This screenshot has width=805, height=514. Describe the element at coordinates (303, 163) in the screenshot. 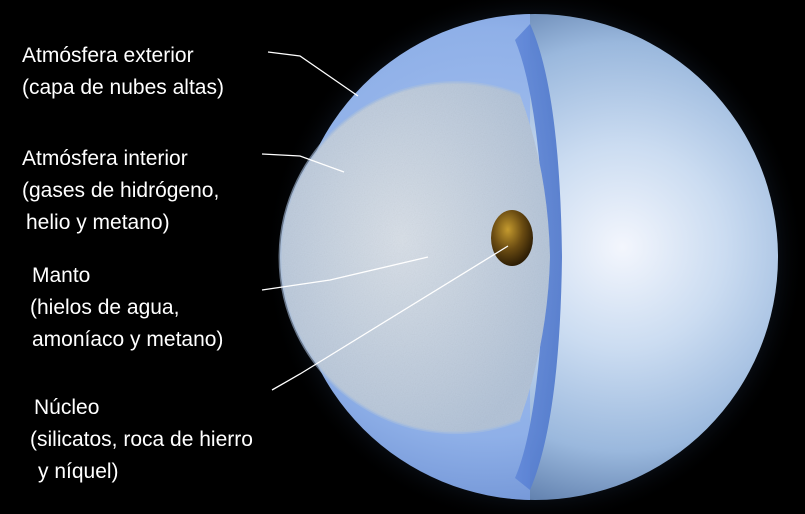

I see `leader-line-atmosfera-interior` at that location.